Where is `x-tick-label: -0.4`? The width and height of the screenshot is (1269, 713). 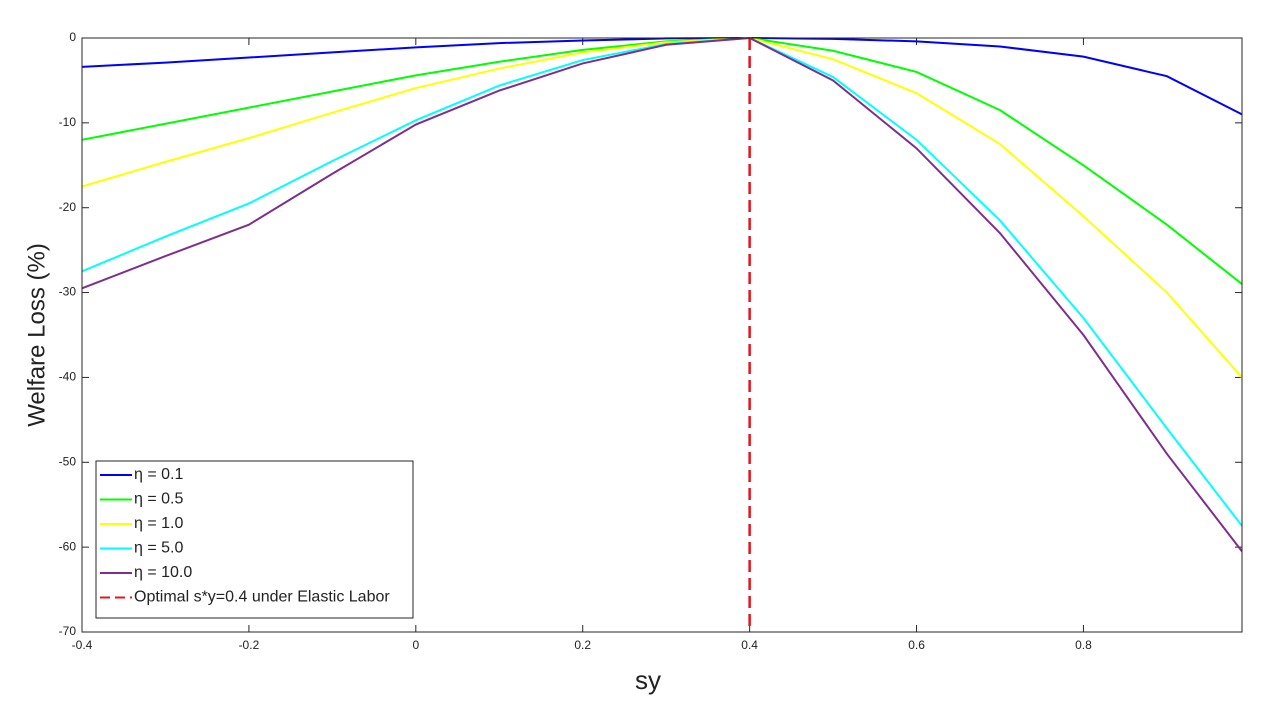 x-tick-label: -0.4 is located at coordinates (82, 645).